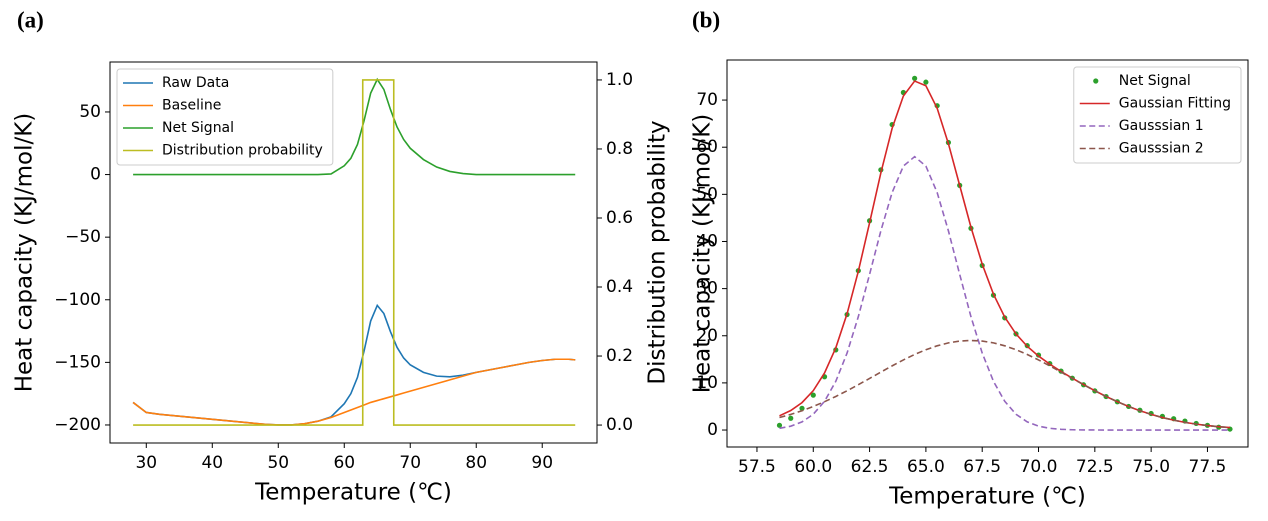  I want to click on legend-item: Distribution probability, so click(223, 151).